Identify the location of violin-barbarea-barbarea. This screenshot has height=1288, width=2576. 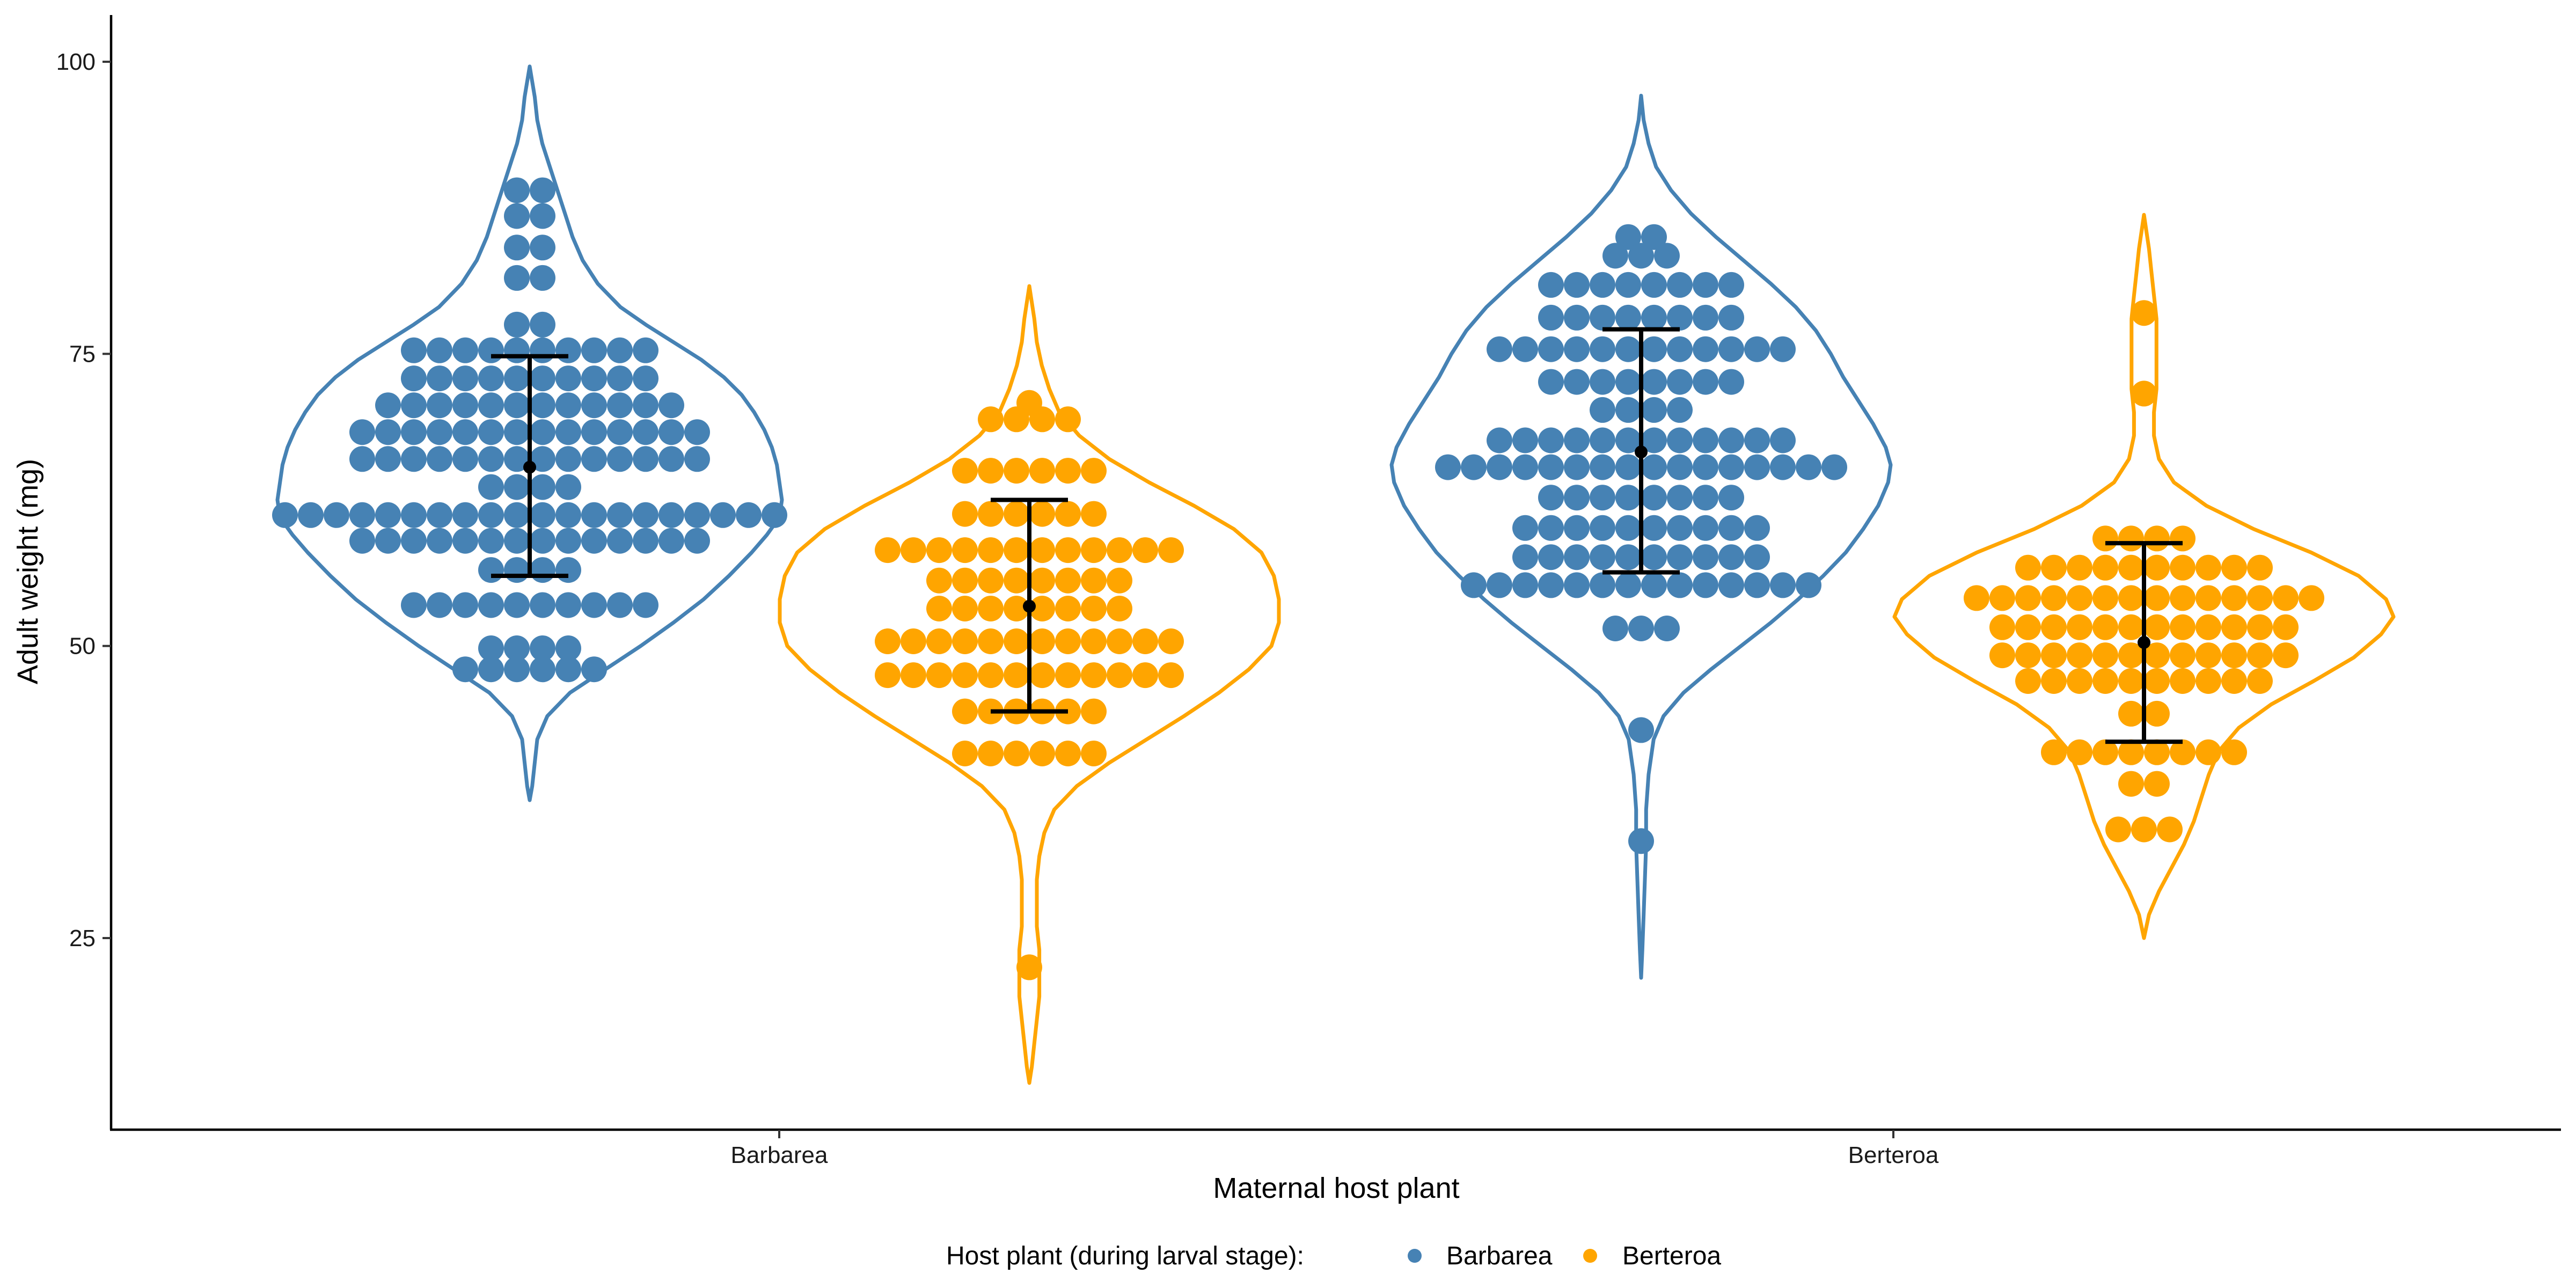
(529, 433).